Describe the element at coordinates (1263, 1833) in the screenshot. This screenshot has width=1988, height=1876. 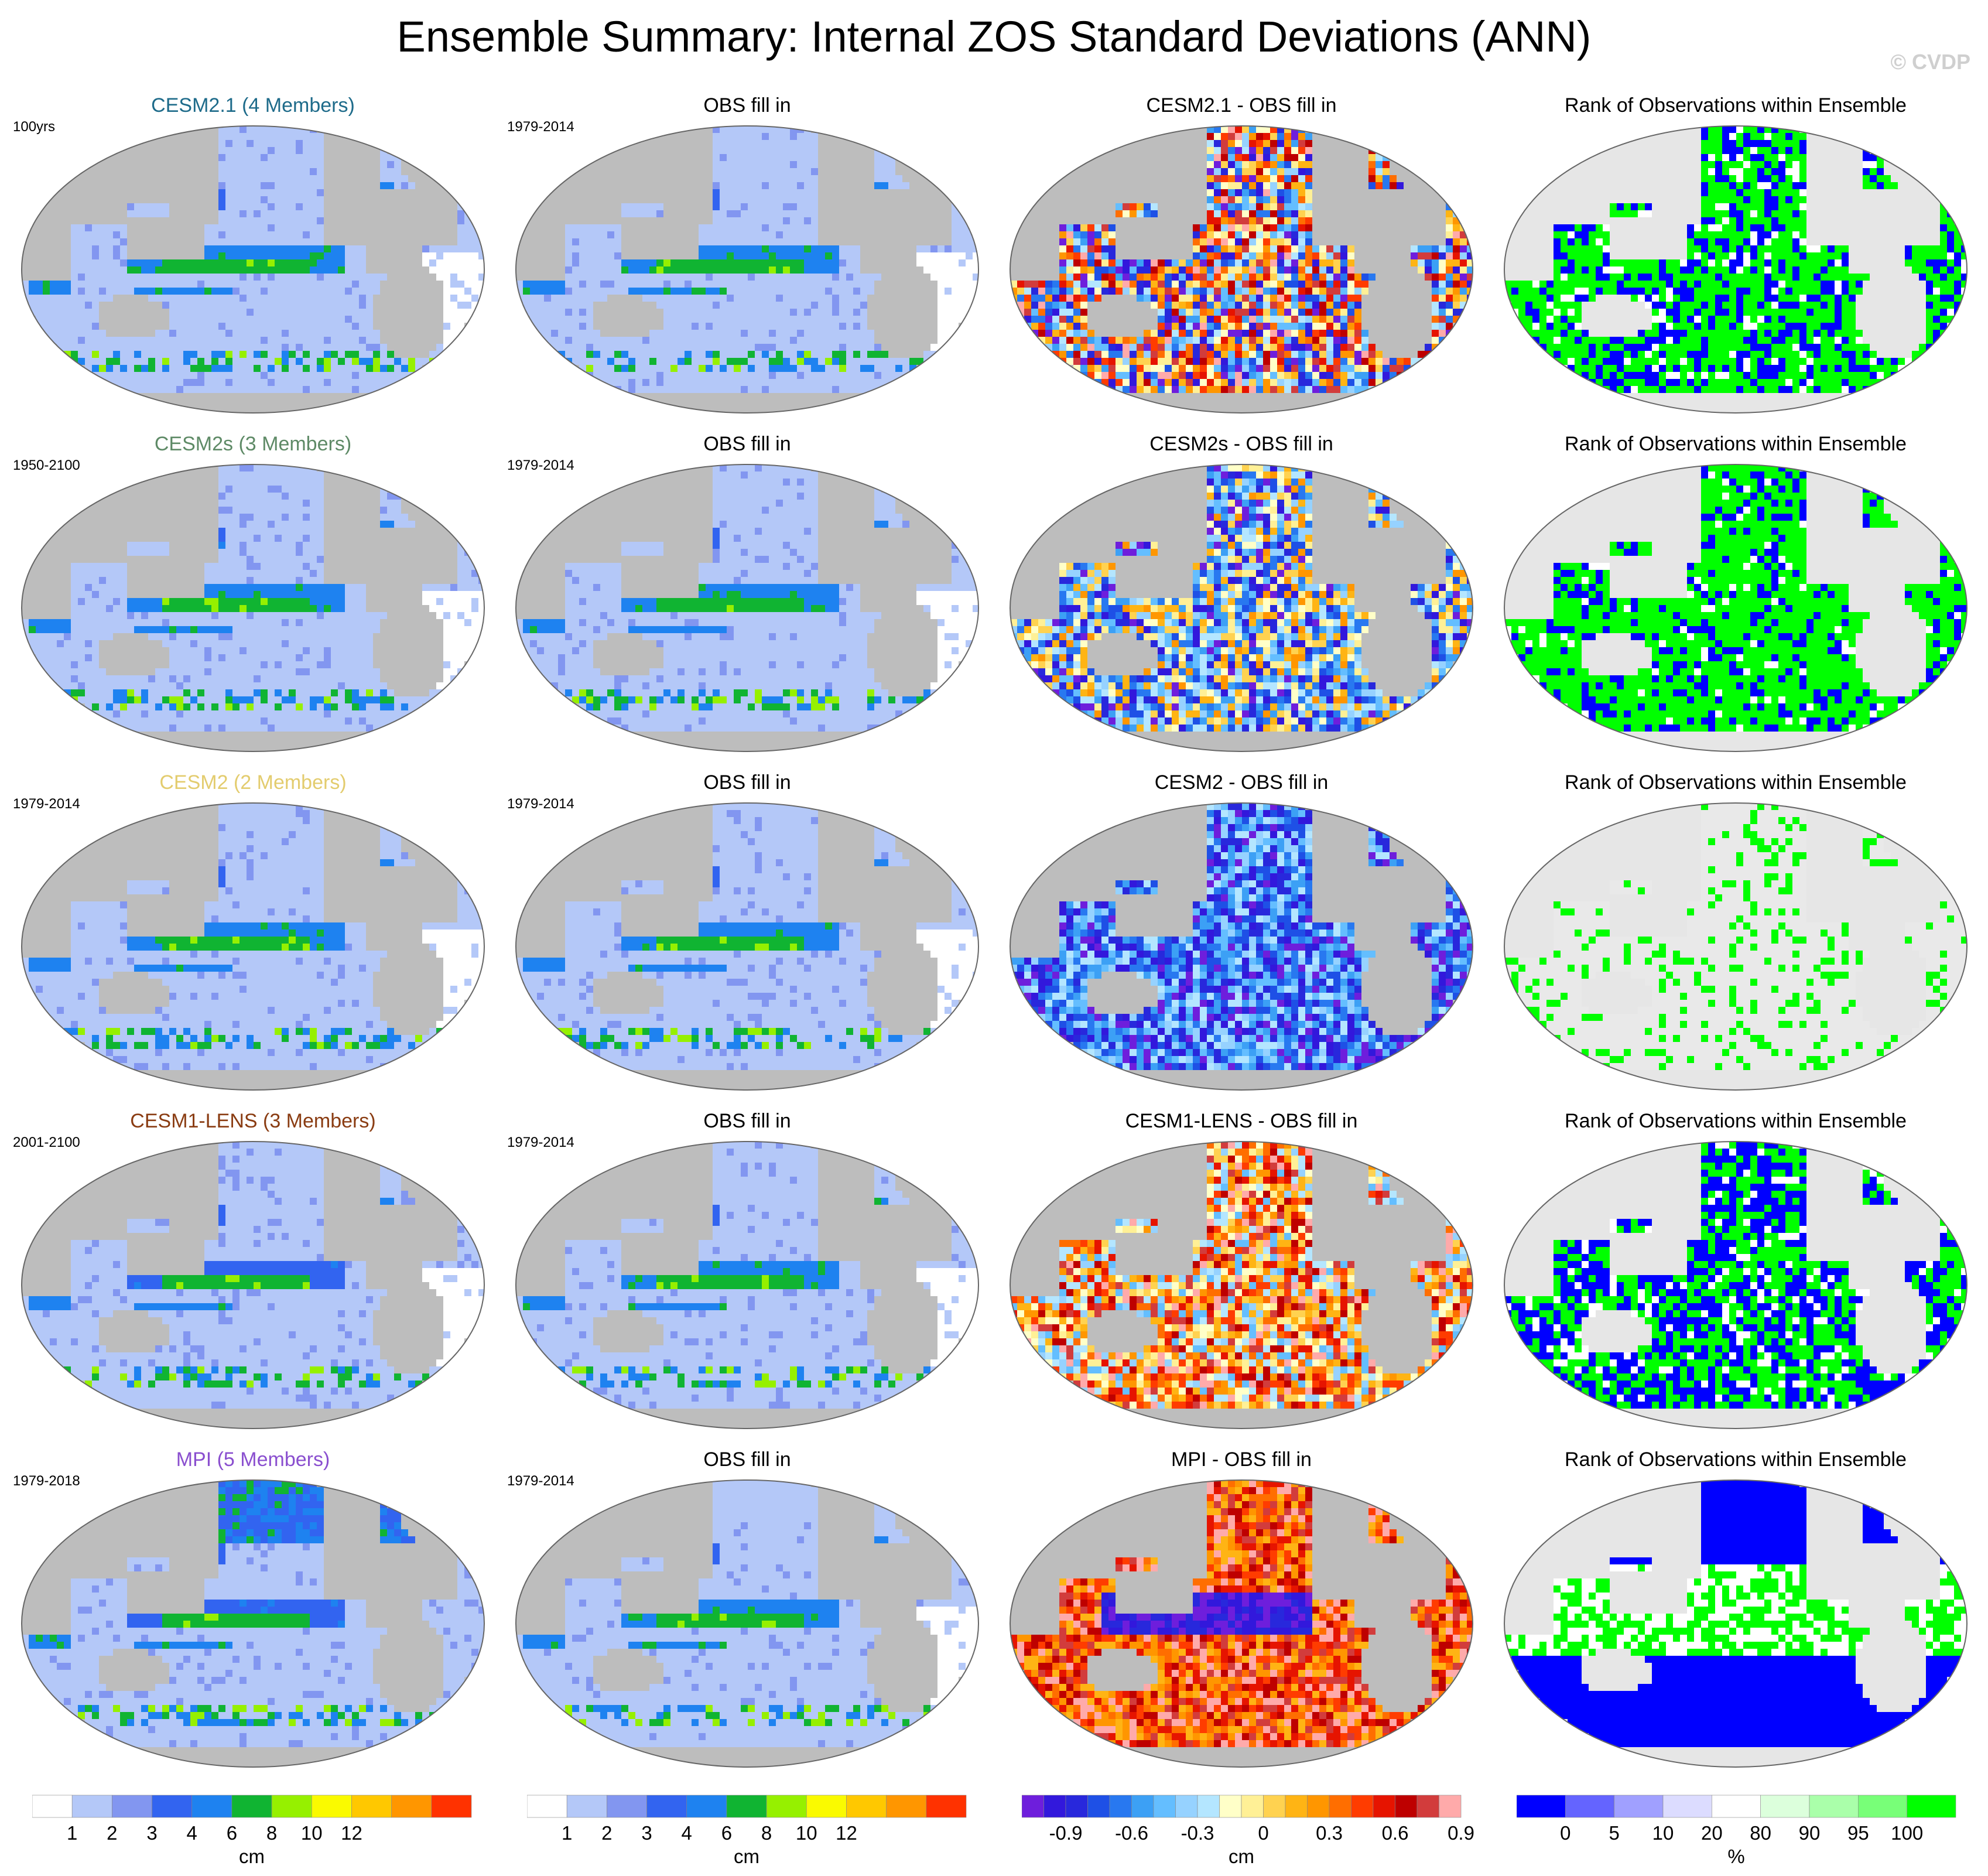
I see `colorbar-tick-label: 0` at that location.